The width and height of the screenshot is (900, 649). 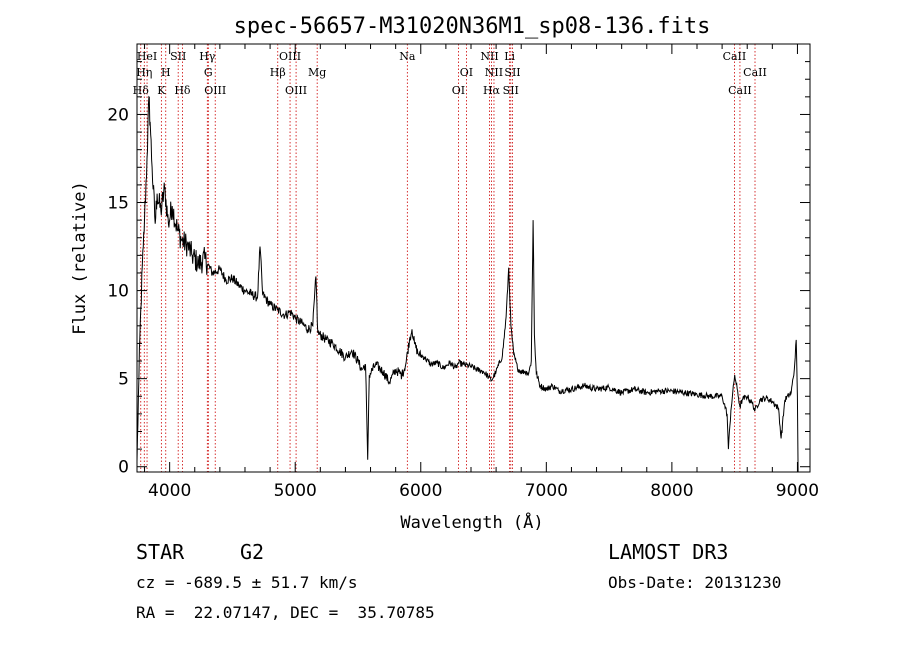 What do you see at coordinates (695, 582) in the screenshot?
I see `observation-date: Obs-Date: 20131230` at bounding box center [695, 582].